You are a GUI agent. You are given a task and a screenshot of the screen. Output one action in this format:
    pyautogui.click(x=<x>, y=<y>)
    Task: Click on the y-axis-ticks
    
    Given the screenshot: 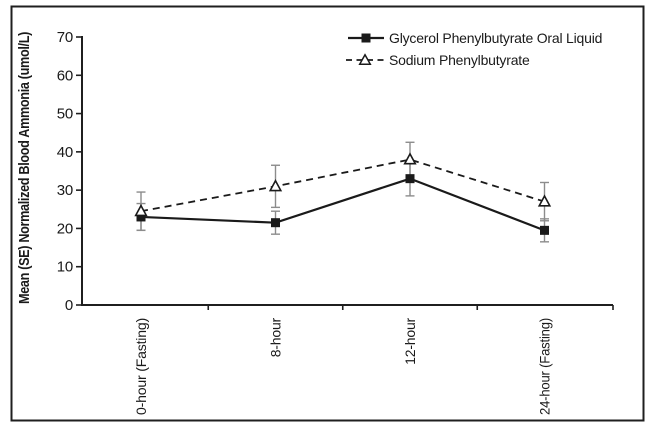 What is the action you would take?
    pyautogui.click(x=79, y=171)
    